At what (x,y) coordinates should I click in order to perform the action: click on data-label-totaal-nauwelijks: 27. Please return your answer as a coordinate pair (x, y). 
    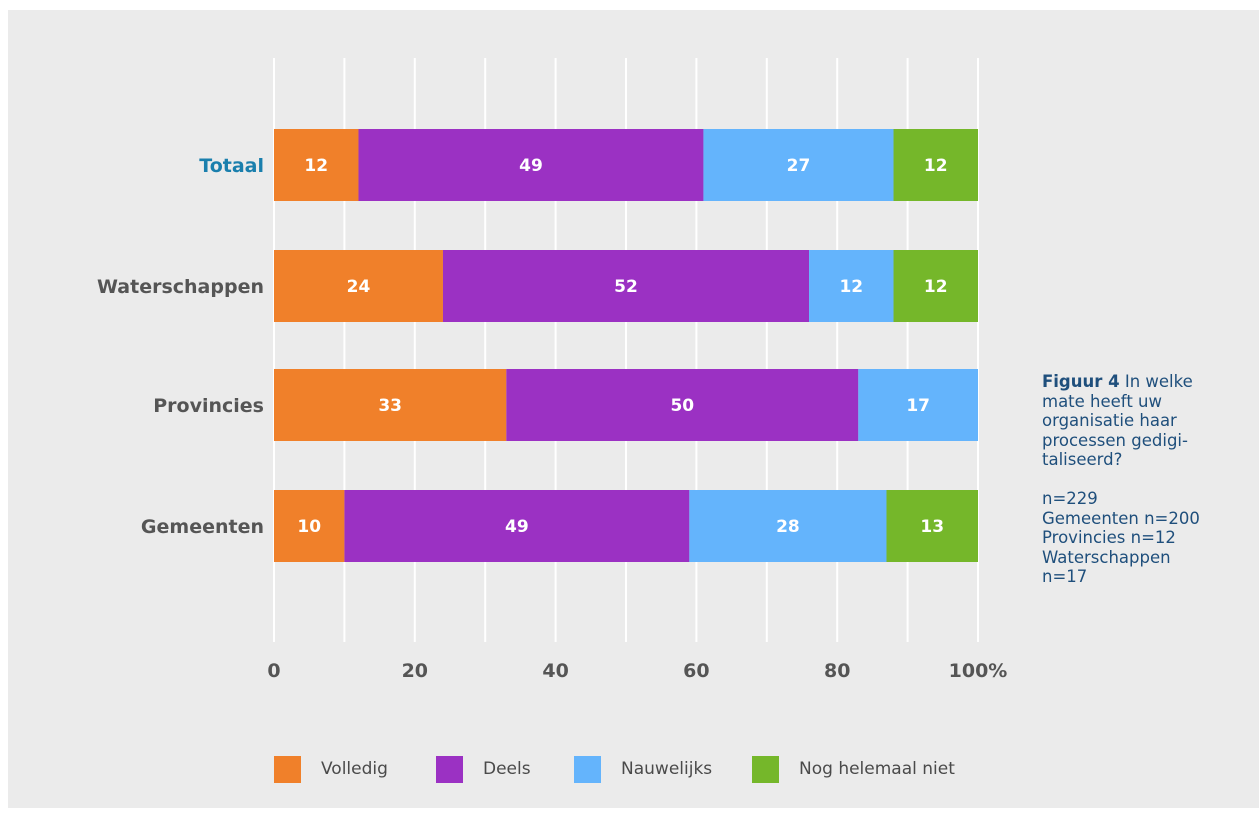
    Looking at the image, I should click on (799, 166).